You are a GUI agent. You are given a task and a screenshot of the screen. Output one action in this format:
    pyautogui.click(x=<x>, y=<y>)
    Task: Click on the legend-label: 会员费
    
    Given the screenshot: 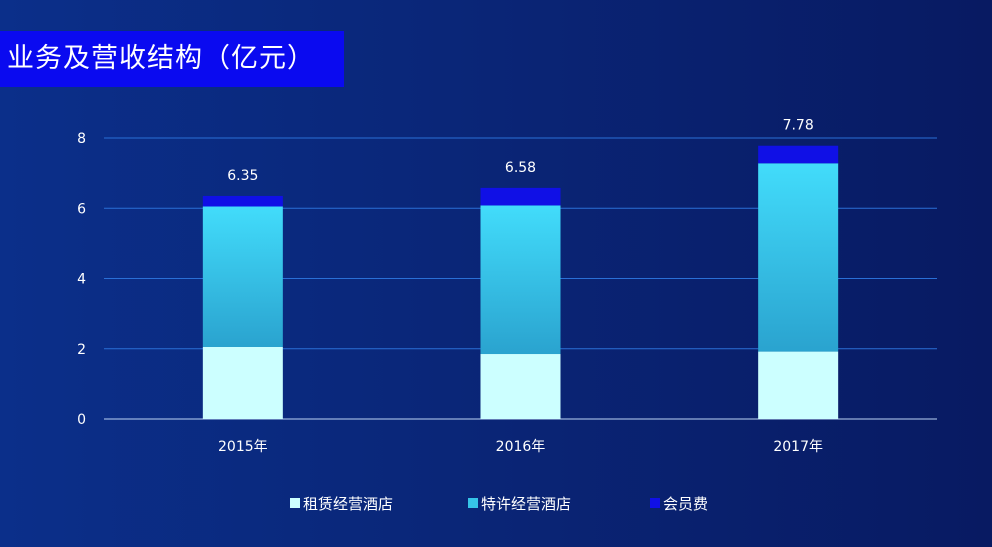 What is the action you would take?
    pyautogui.click(x=685, y=504)
    